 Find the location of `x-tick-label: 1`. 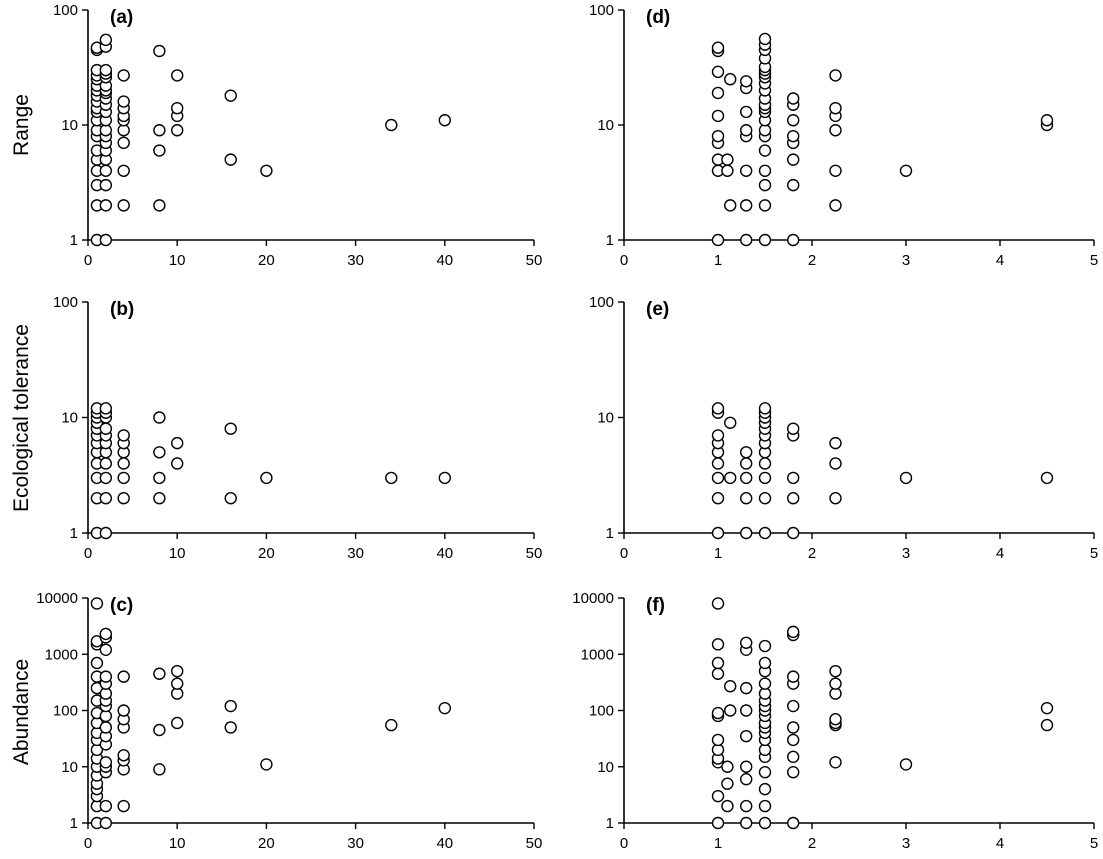

x-tick-label: 1 is located at coordinates (718, 843).